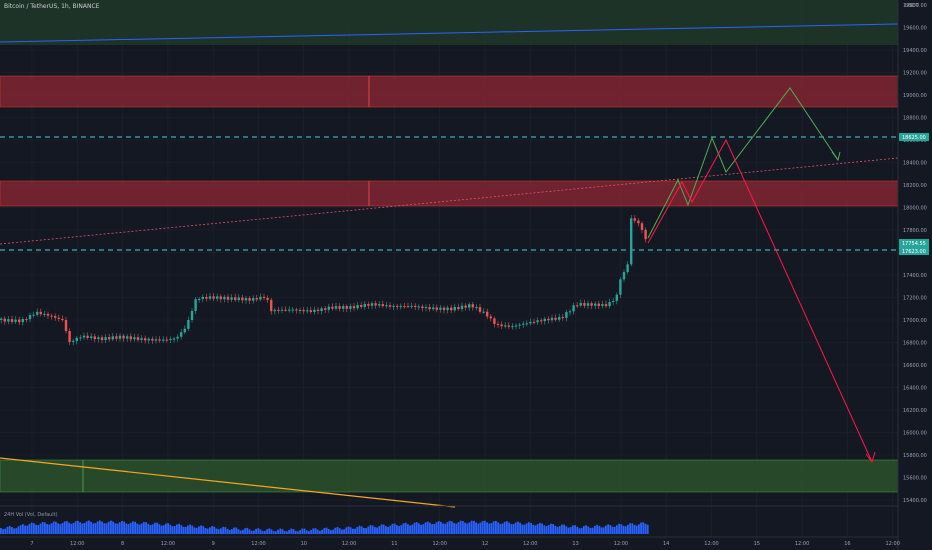  I want to click on projection-path-green, so click(743, 163).